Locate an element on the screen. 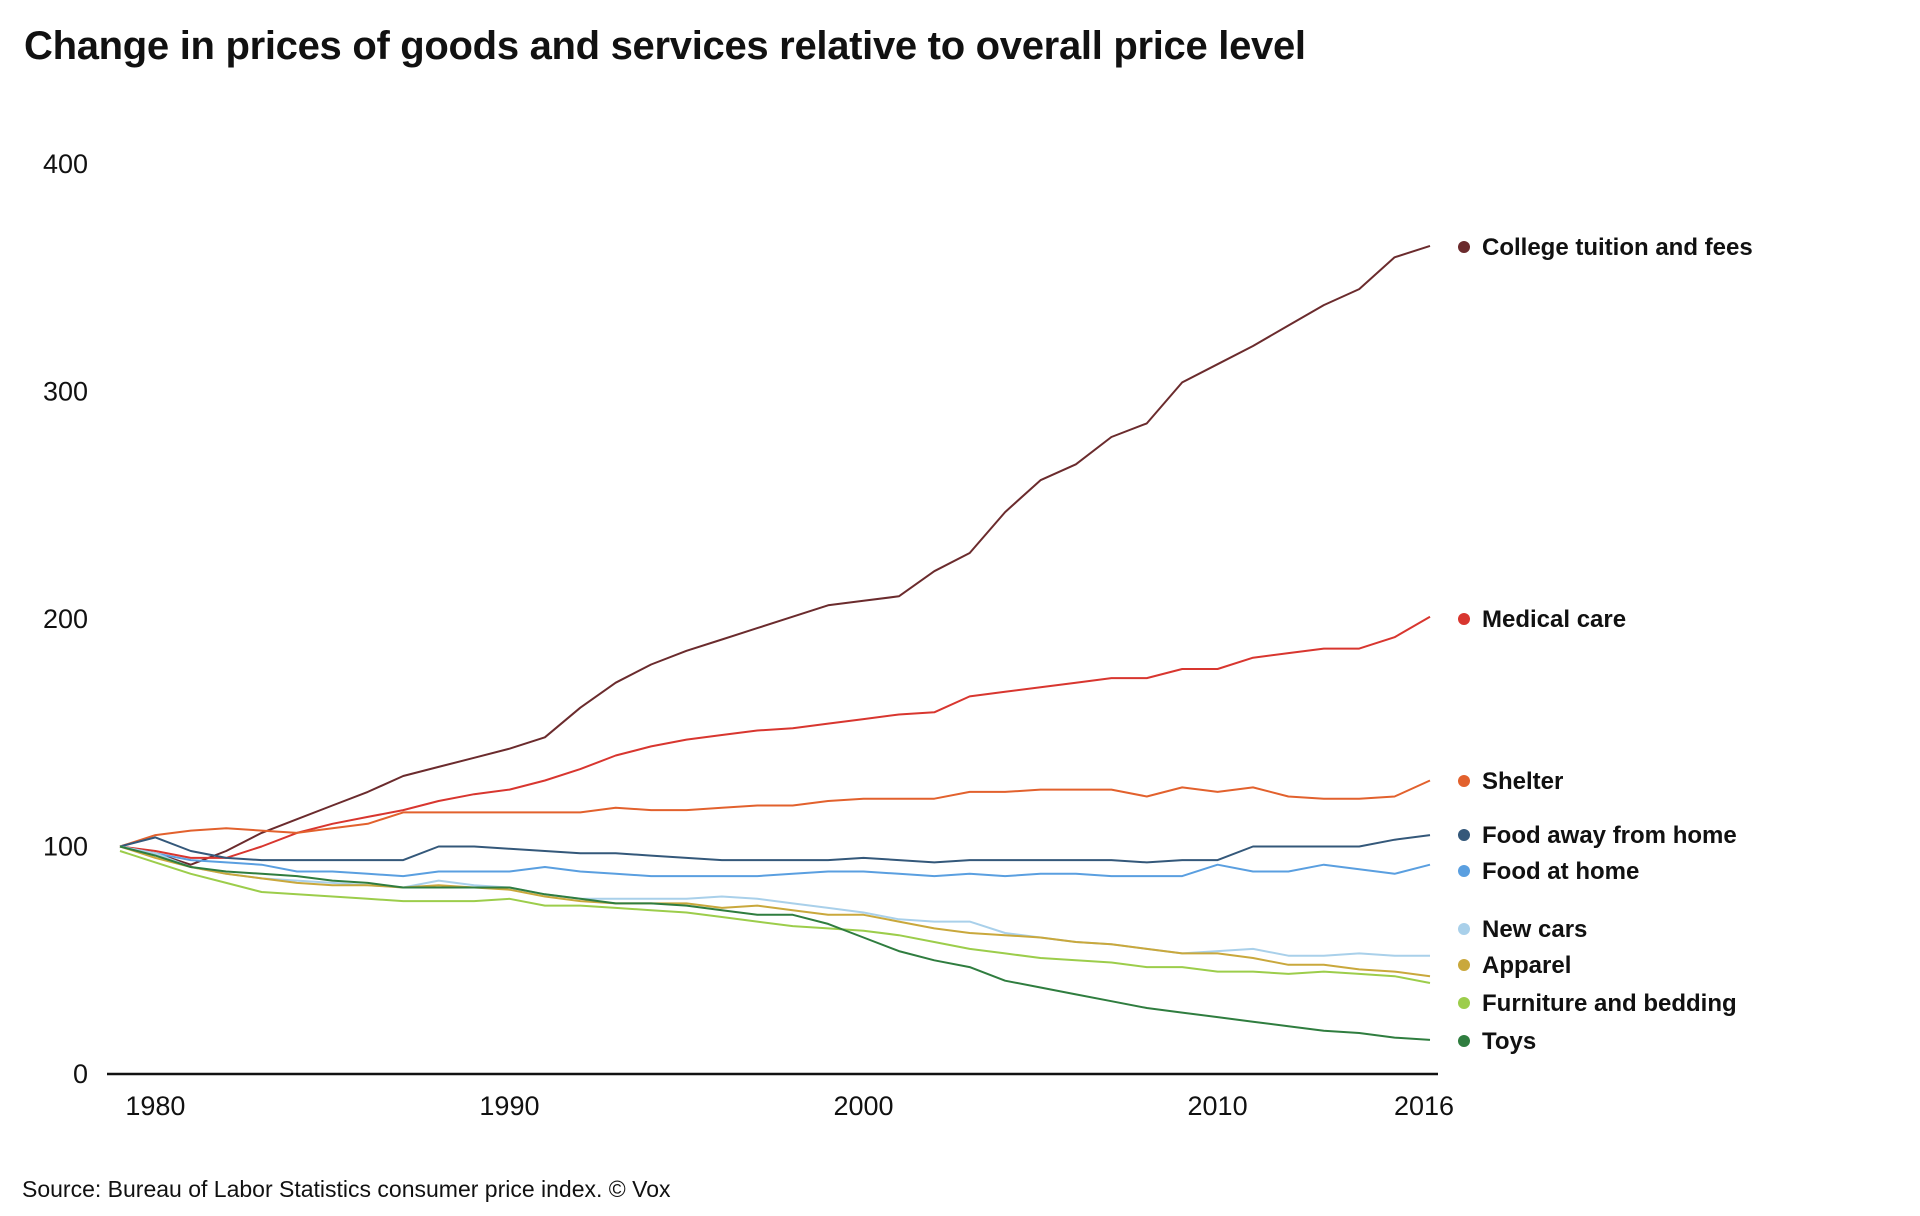 This screenshot has width=1920, height=1216. legend-item: Food away from home is located at coordinates (1597, 835).